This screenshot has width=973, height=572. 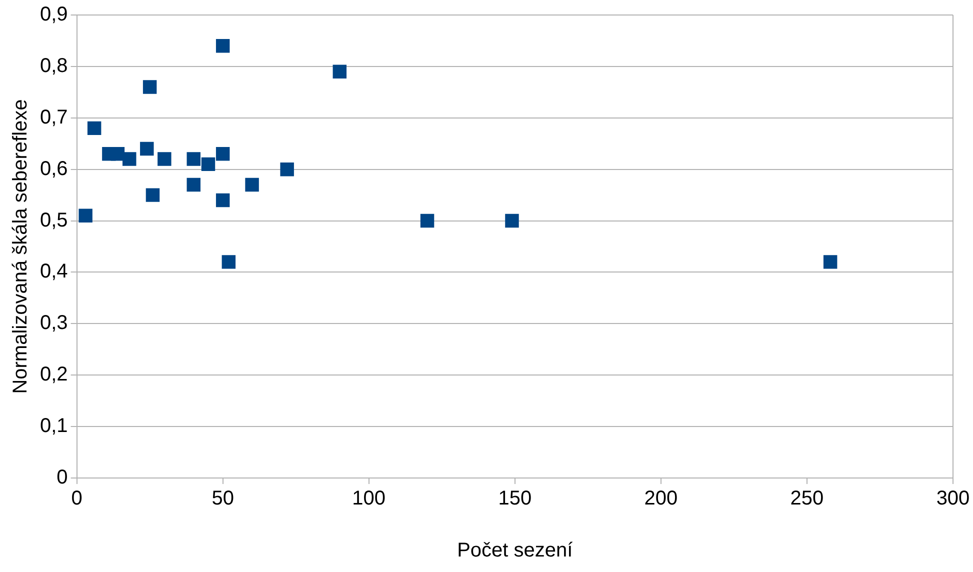 What do you see at coordinates (661, 499) in the screenshot?
I see `x-tick-label: 200` at bounding box center [661, 499].